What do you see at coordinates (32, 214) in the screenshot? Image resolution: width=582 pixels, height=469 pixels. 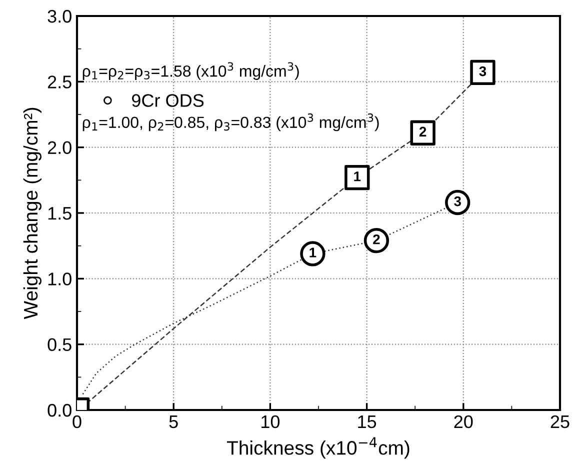 I see `y-axis-title: Weight change (mg/cm²)` at bounding box center [32, 214].